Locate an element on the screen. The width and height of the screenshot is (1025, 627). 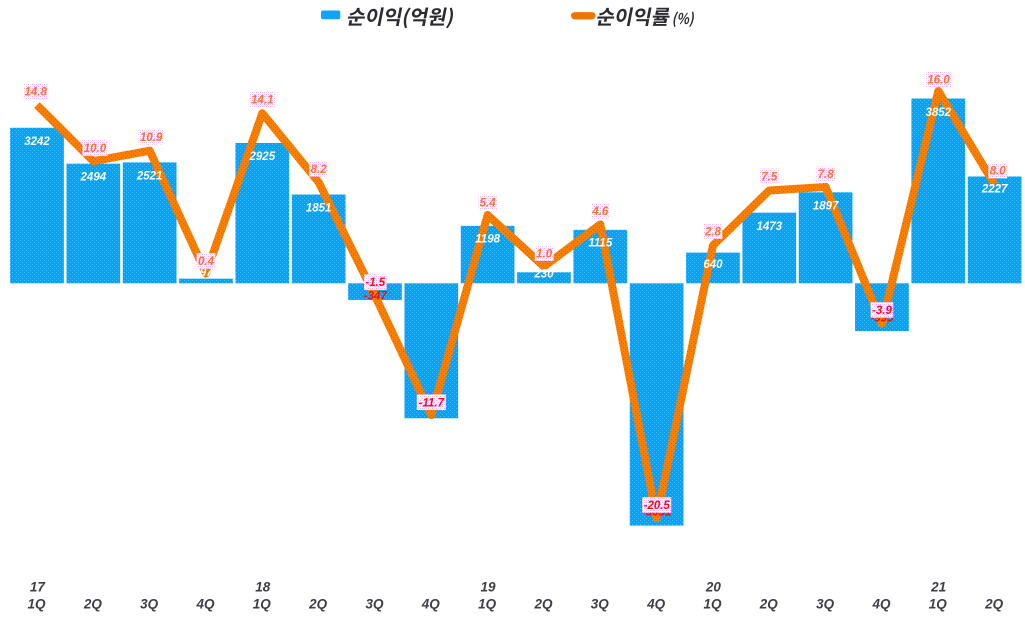
svg-text: 21 is located at coordinates (938, 586).